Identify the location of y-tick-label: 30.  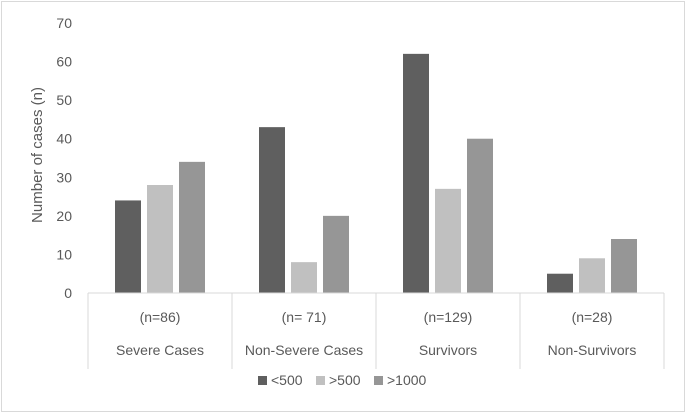
(64, 177).